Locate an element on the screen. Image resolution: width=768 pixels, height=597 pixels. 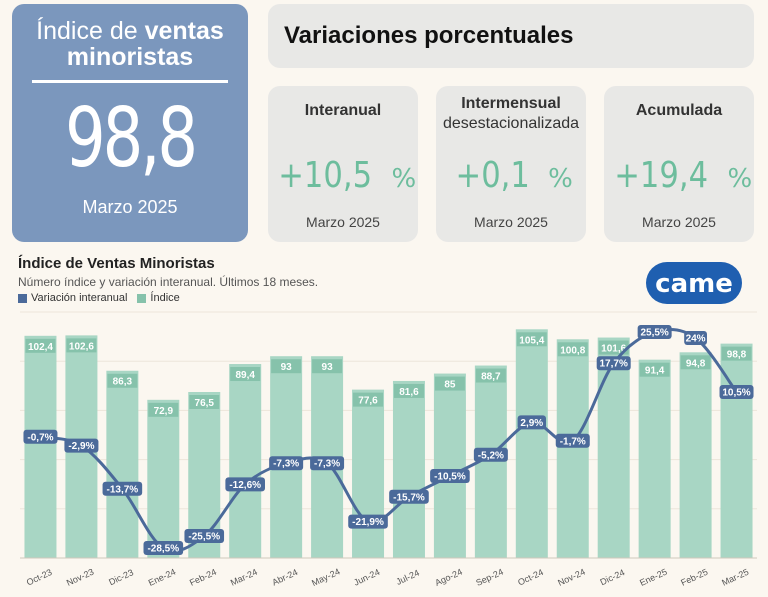
line-point-label: -28,5% is located at coordinates (163, 549).